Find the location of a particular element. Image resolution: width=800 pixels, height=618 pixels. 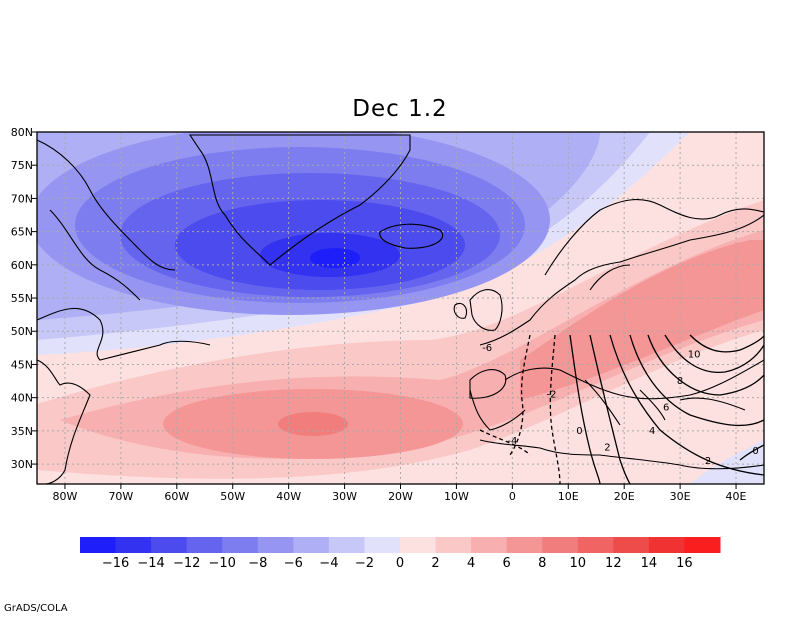

colorbar-label: 12 is located at coordinates (613, 563).